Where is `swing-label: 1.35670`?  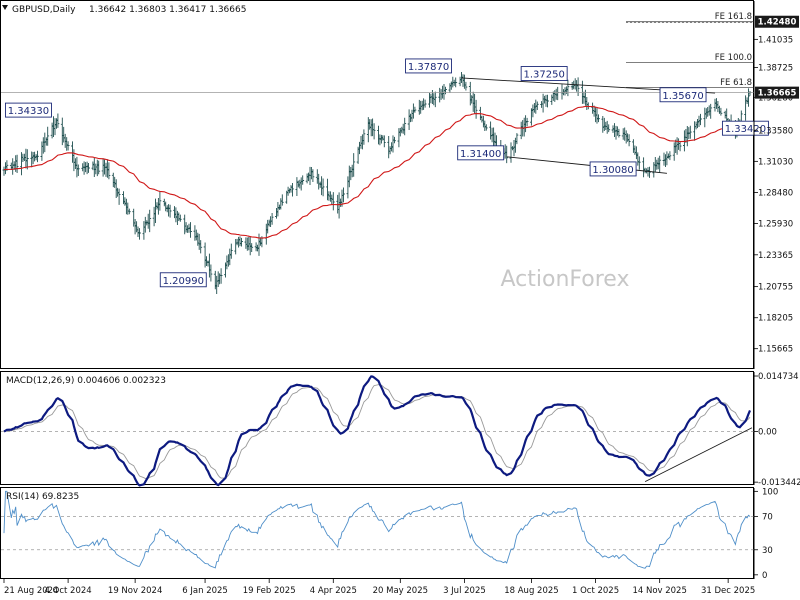
swing-label: 1.35670 is located at coordinates (682, 96).